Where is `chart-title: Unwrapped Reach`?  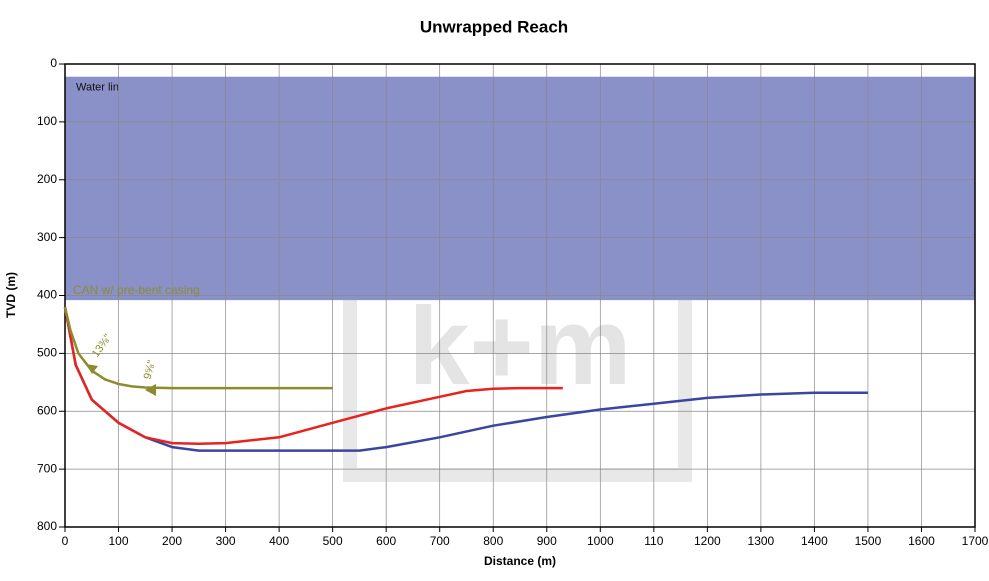 chart-title: Unwrapped Reach is located at coordinates (494, 26).